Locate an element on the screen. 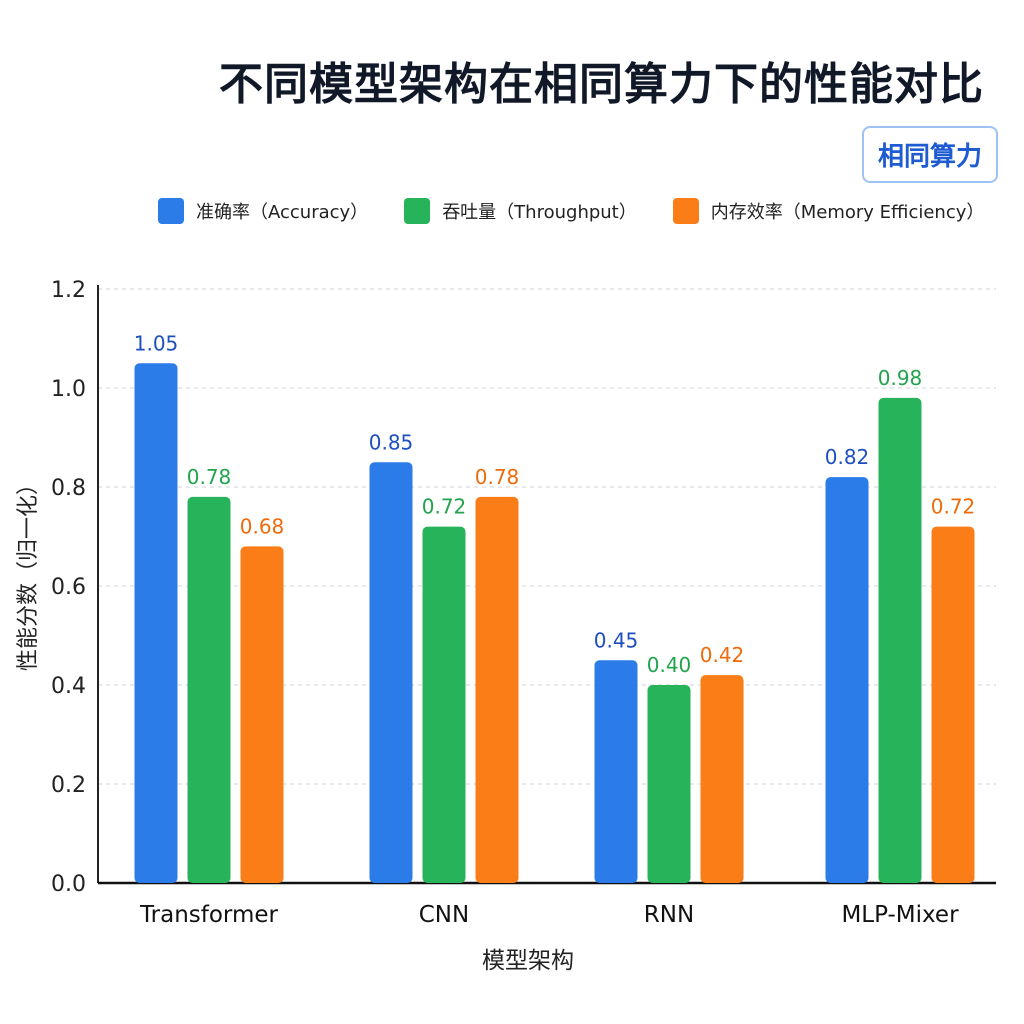  x-axis-title: 模型架构 is located at coordinates (528, 961).